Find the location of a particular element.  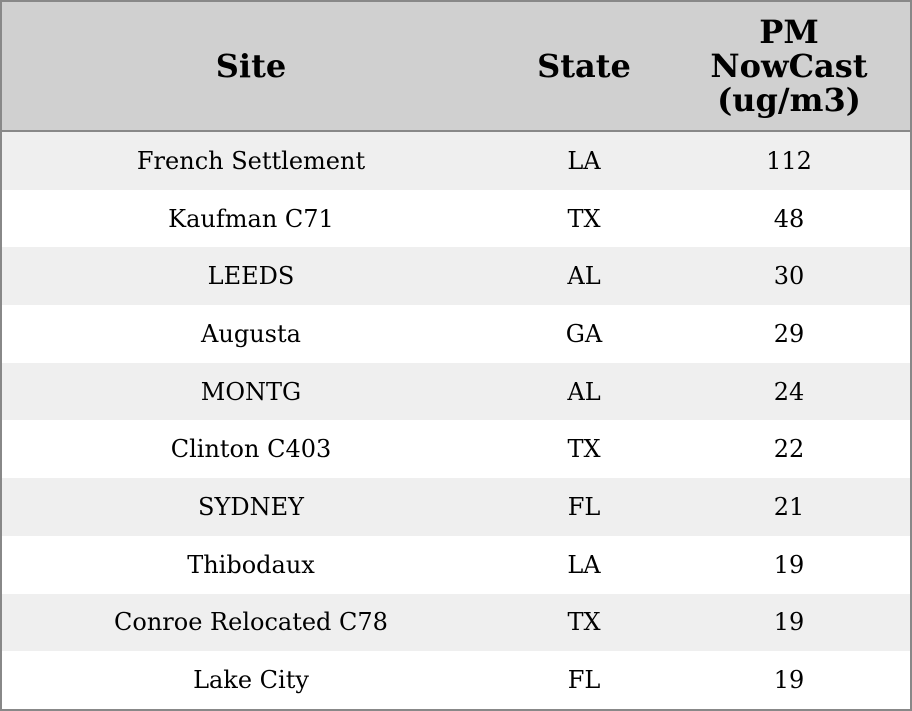

table-cell: MONTG is located at coordinates (251, 391).